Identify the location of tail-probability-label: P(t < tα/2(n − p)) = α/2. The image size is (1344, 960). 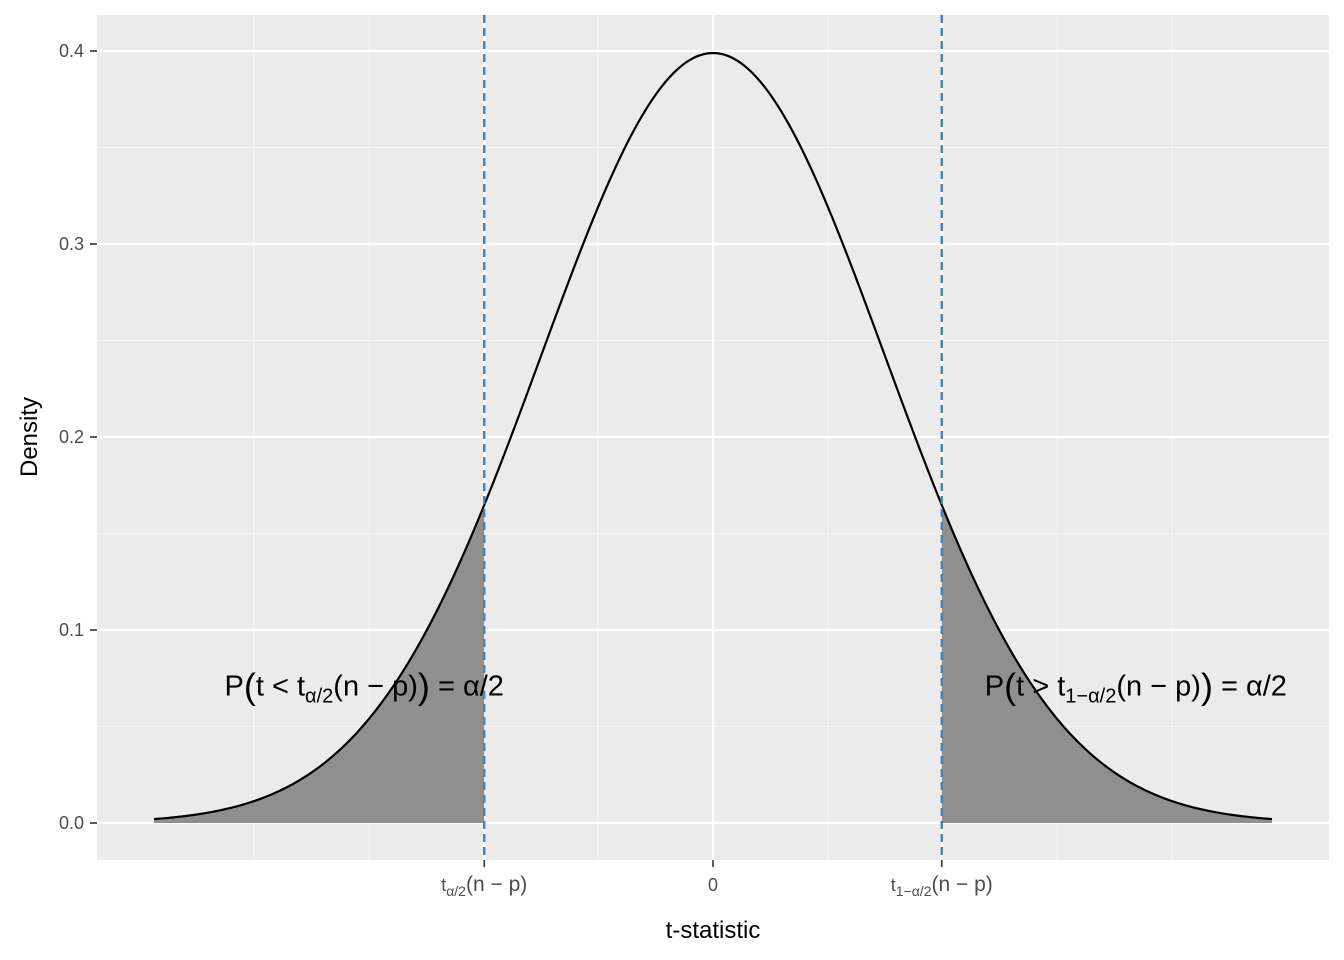
(364, 687).